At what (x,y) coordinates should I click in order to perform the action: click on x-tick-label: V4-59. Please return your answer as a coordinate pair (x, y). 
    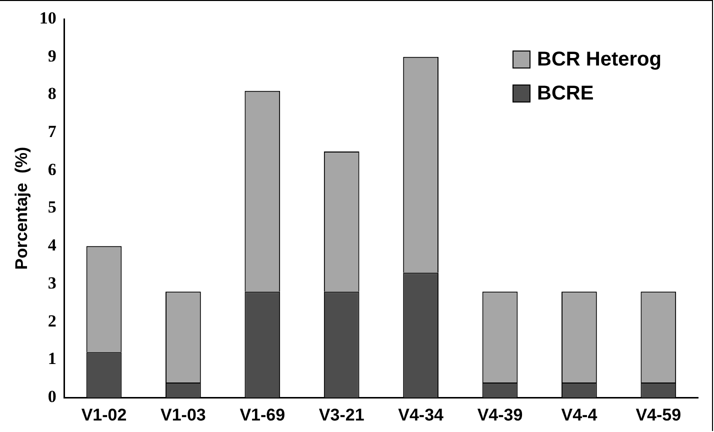
    Looking at the image, I should click on (659, 414).